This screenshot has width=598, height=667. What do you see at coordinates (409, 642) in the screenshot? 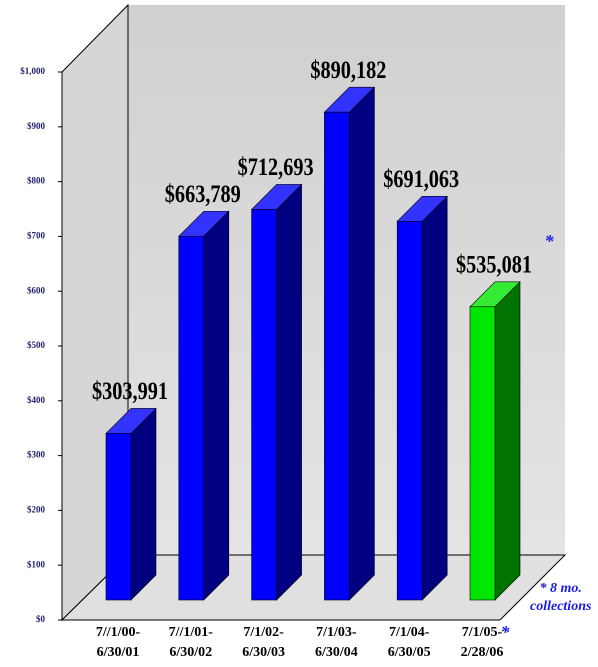
I see `x-tick-label: 7/1/04- 6/30/05` at bounding box center [409, 642].